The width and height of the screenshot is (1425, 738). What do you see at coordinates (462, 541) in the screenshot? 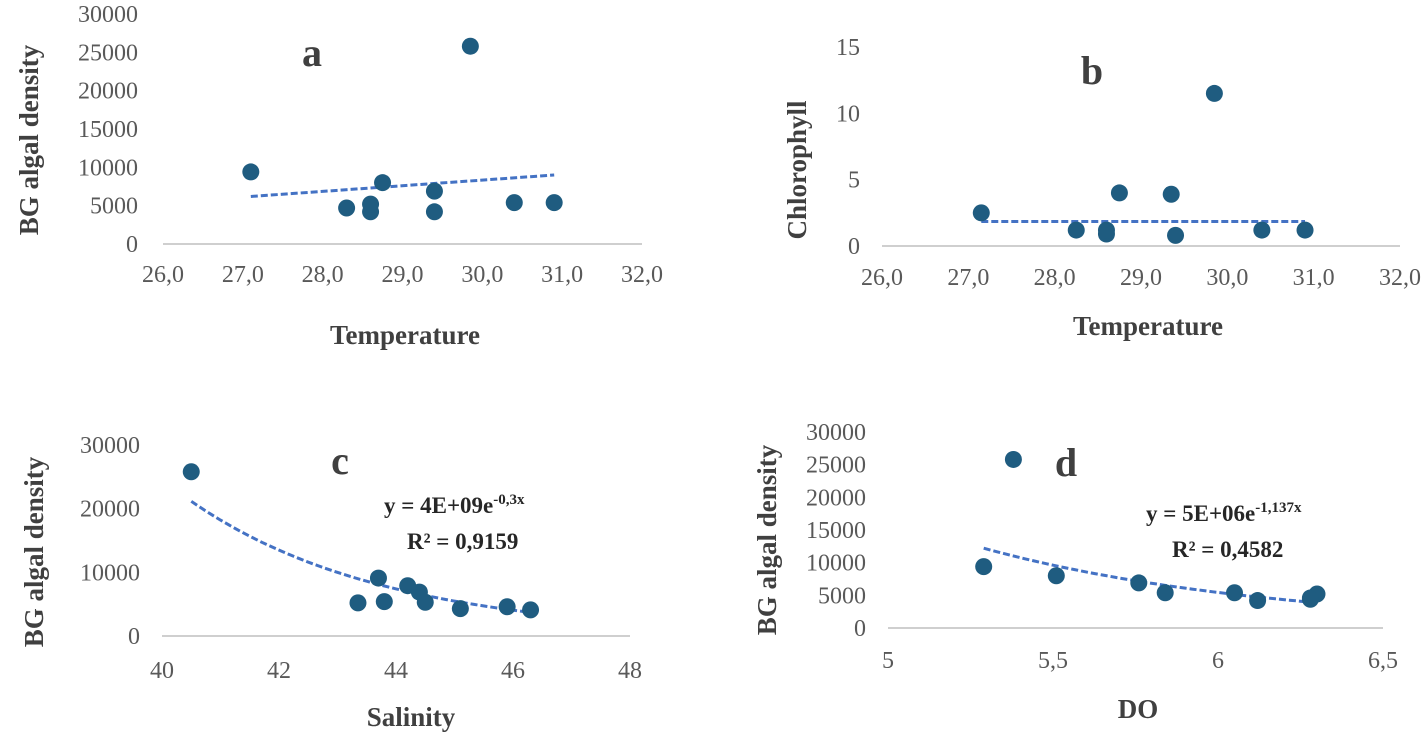
I see `r-squared-label: R² = 0,9159` at bounding box center [462, 541].